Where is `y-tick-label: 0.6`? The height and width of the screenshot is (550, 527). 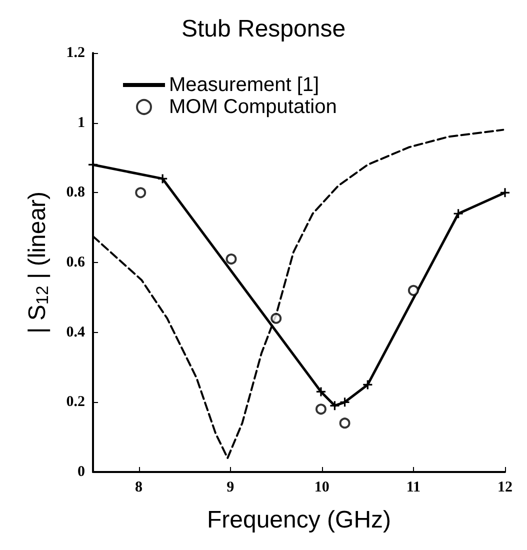
y-tick-label: 0.6 is located at coordinates (76, 262).